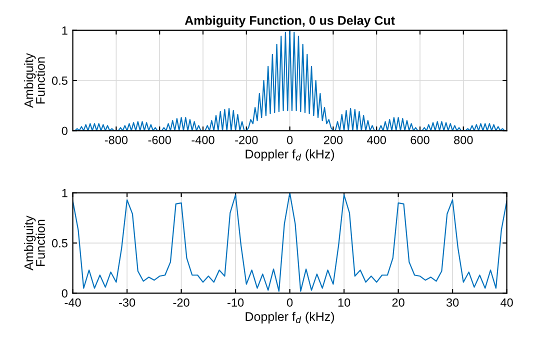 This screenshot has height=337, width=560. What do you see at coordinates (344, 302) in the screenshot?
I see `x-tick-label: 10` at bounding box center [344, 302].